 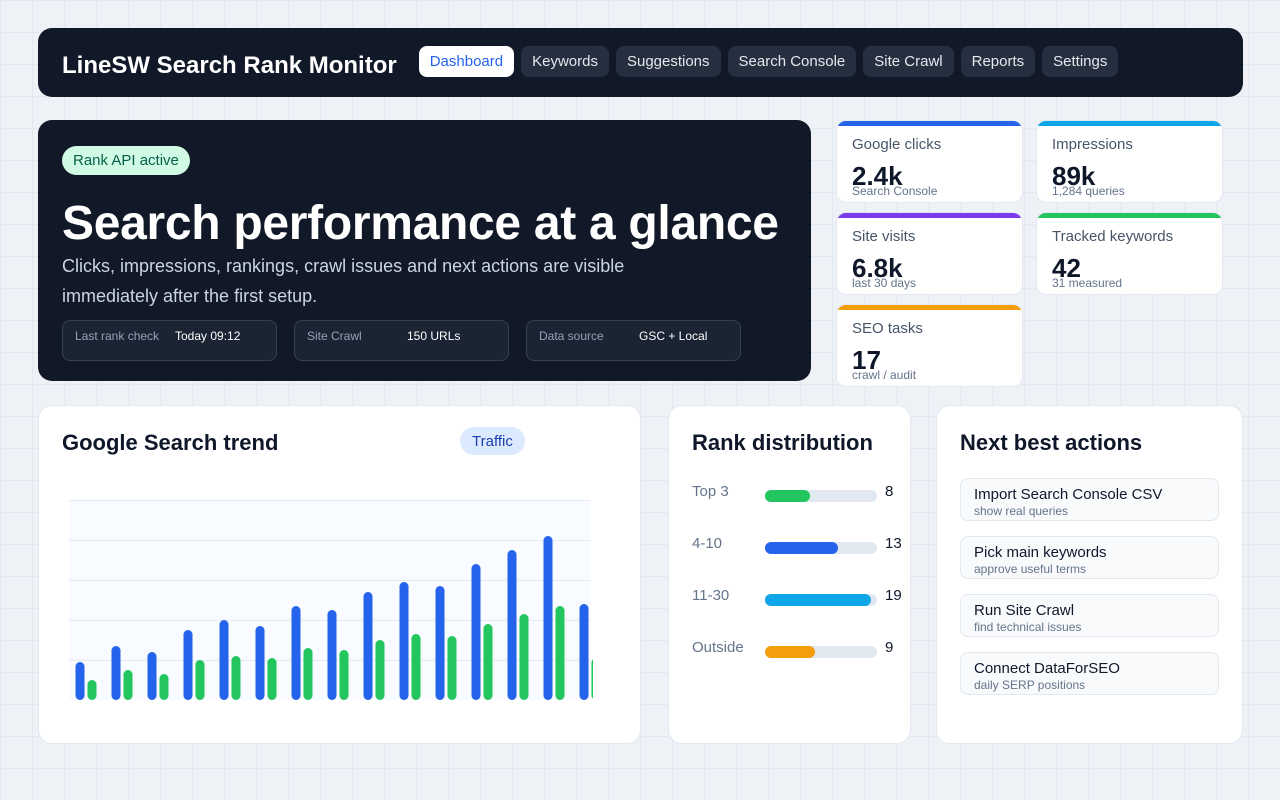 I want to click on kpi-sub: 1,284 queries, so click(x=1088, y=191).